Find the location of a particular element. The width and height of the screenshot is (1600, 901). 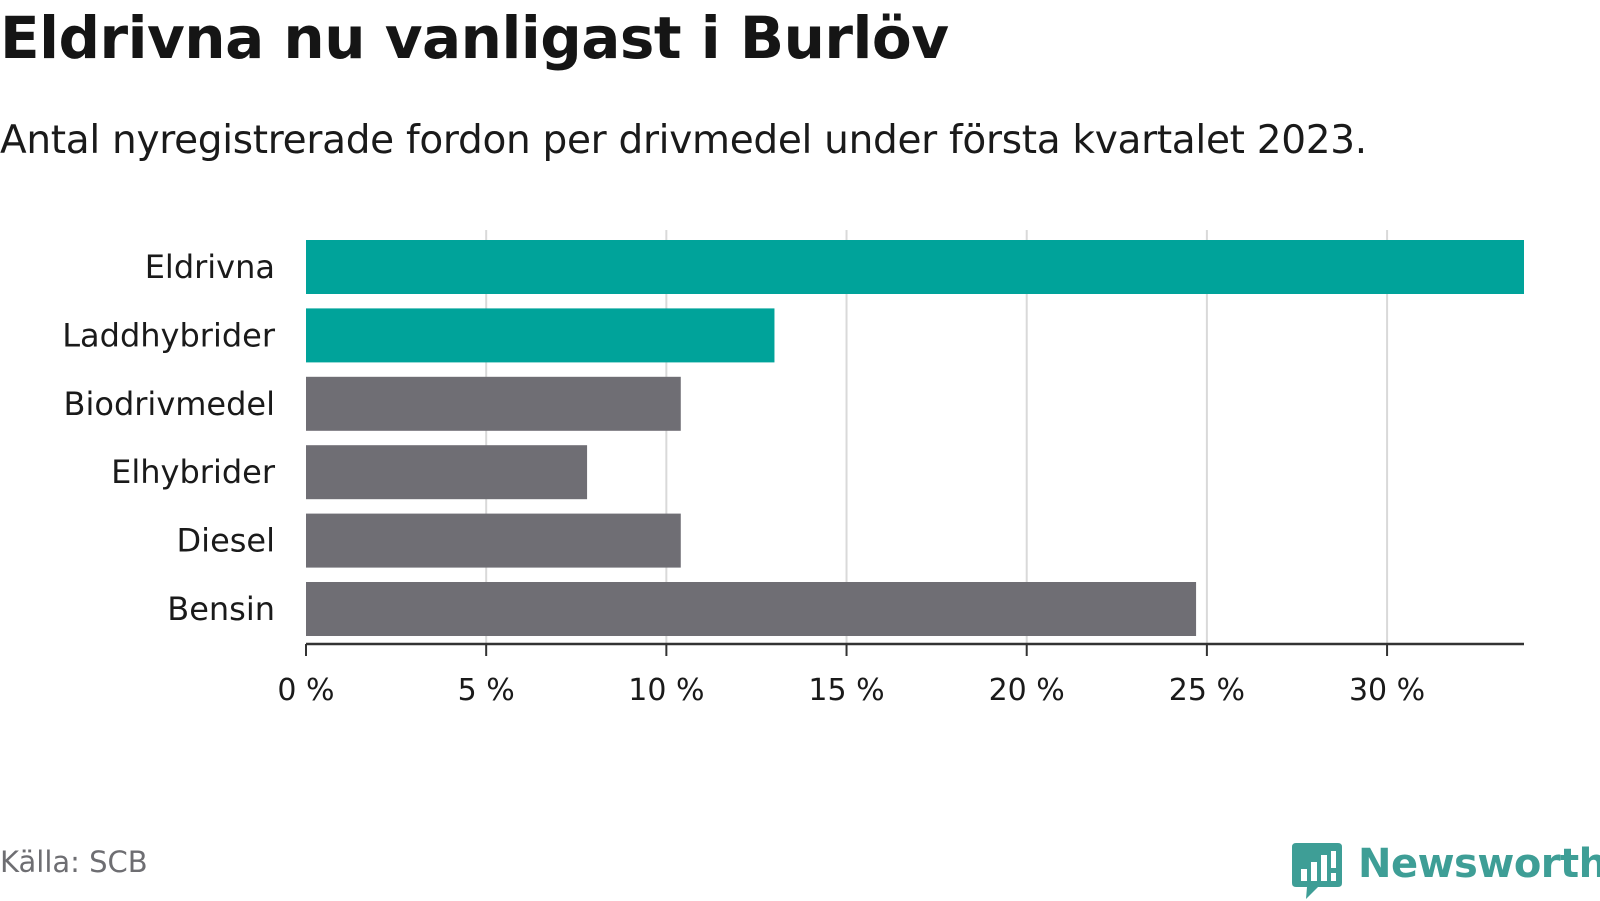

source-note: Källa: SCB is located at coordinates (74, 862).